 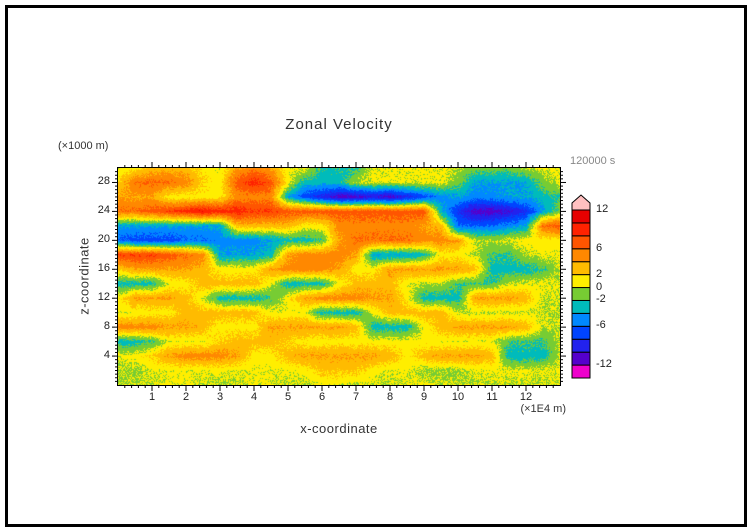 I want to click on x-tick-label: 6, so click(x=322, y=397).